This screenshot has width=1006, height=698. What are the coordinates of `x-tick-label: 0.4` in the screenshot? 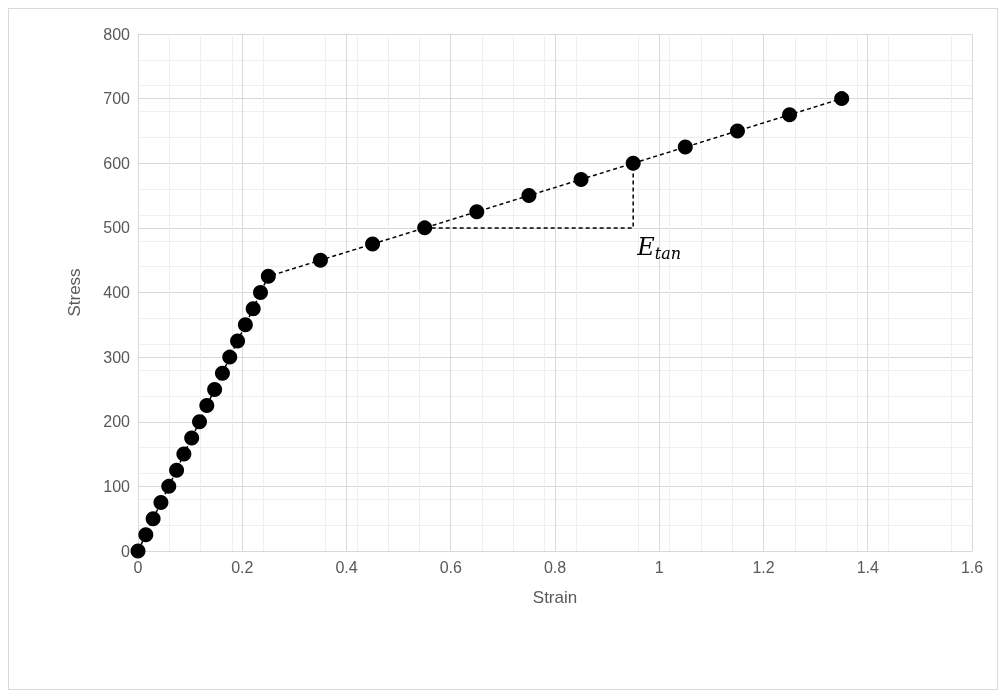 It's located at (346, 567).